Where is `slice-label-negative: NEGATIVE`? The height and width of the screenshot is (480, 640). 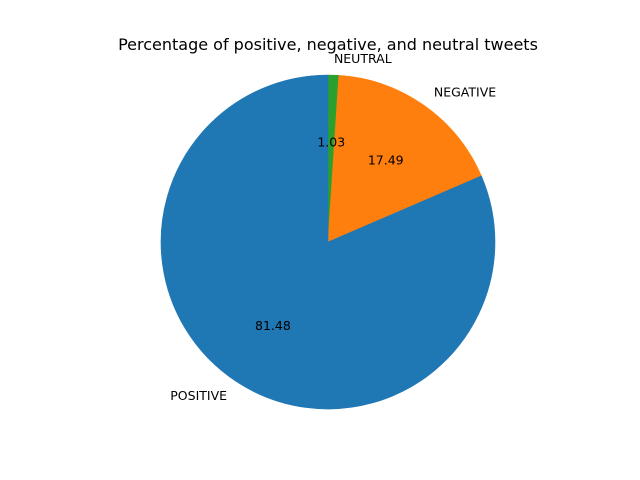 slice-label-negative: NEGATIVE is located at coordinates (465, 91).